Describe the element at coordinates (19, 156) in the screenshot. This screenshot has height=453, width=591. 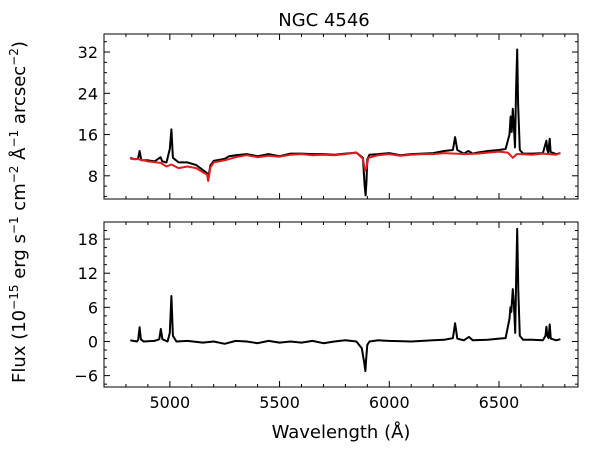
I see `y-axis-title-part: Å` at that location.